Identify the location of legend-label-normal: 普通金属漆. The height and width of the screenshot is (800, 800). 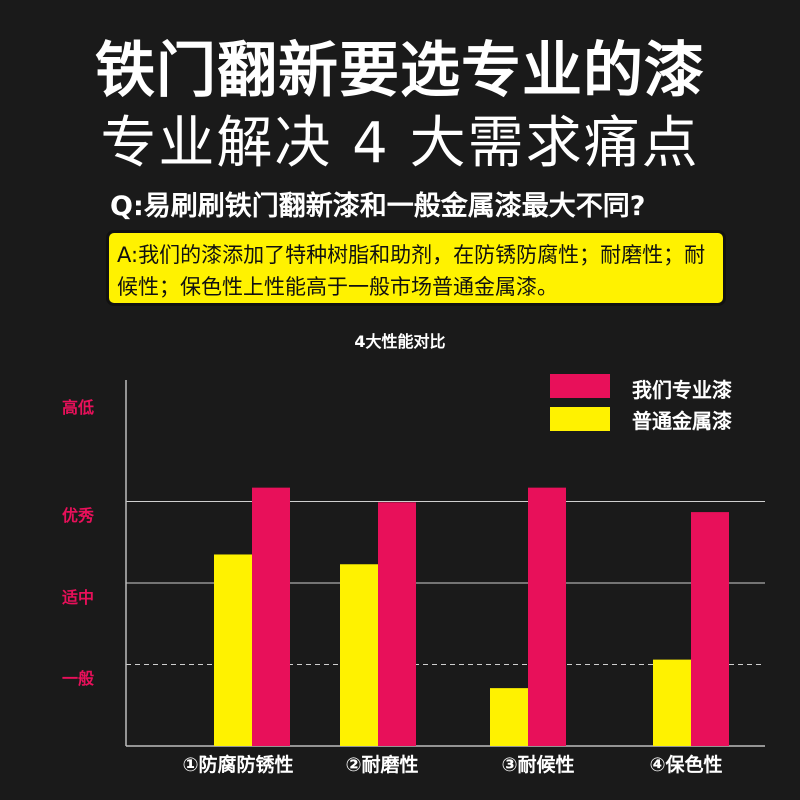
(682, 421).